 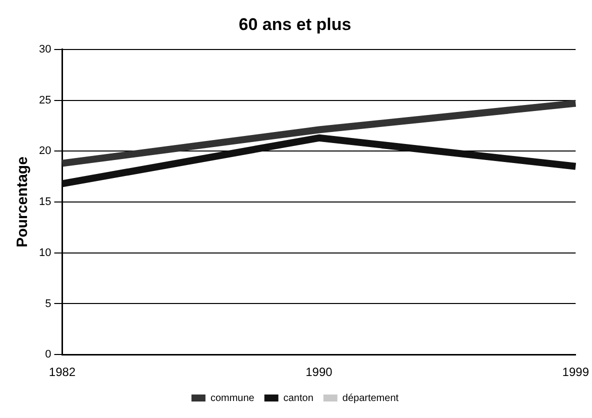 I want to click on y-tick-label: 0, so click(x=48, y=354).